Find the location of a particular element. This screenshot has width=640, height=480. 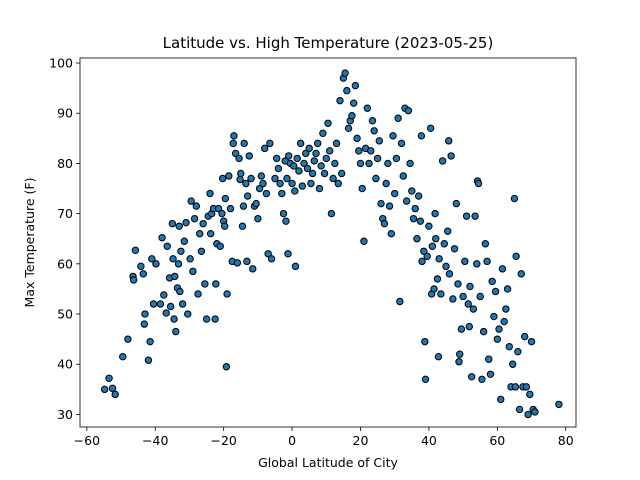

y-tick-label: 90 is located at coordinates (65, 113).